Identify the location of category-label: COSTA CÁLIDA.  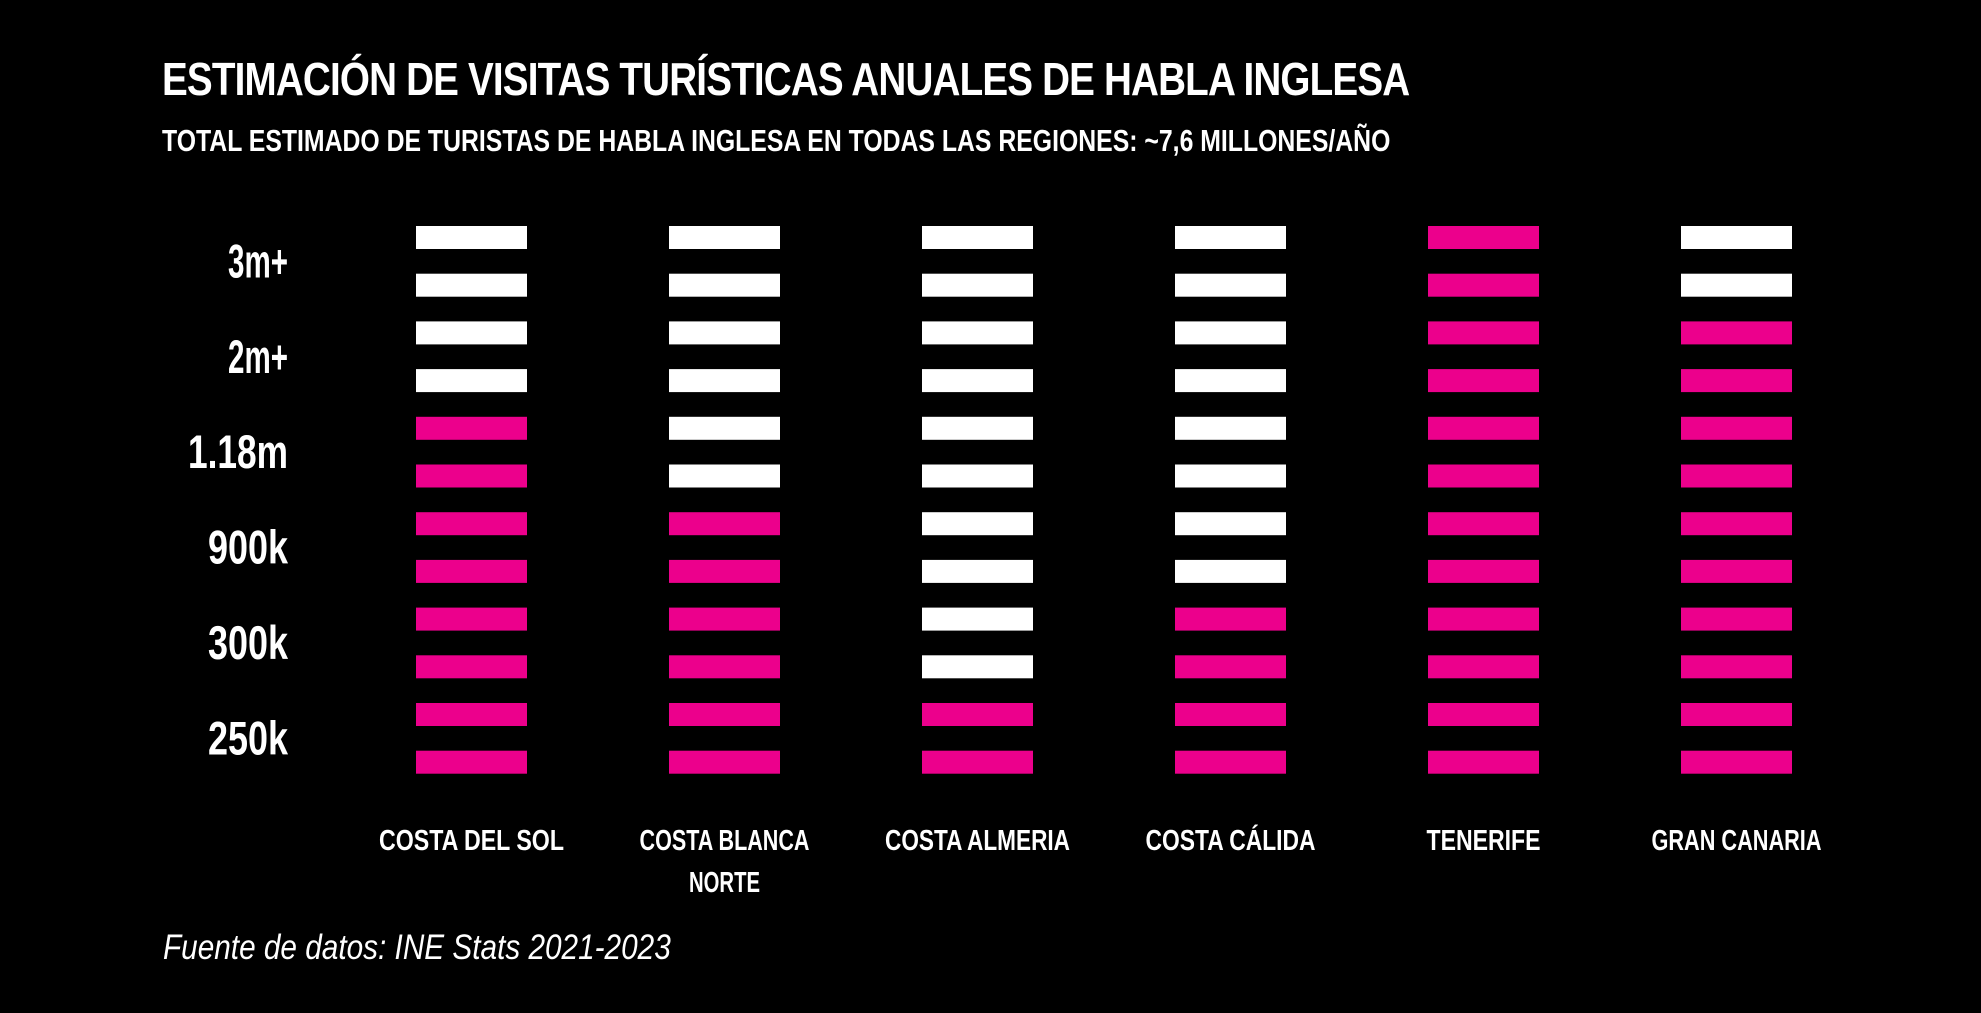
(1231, 840).